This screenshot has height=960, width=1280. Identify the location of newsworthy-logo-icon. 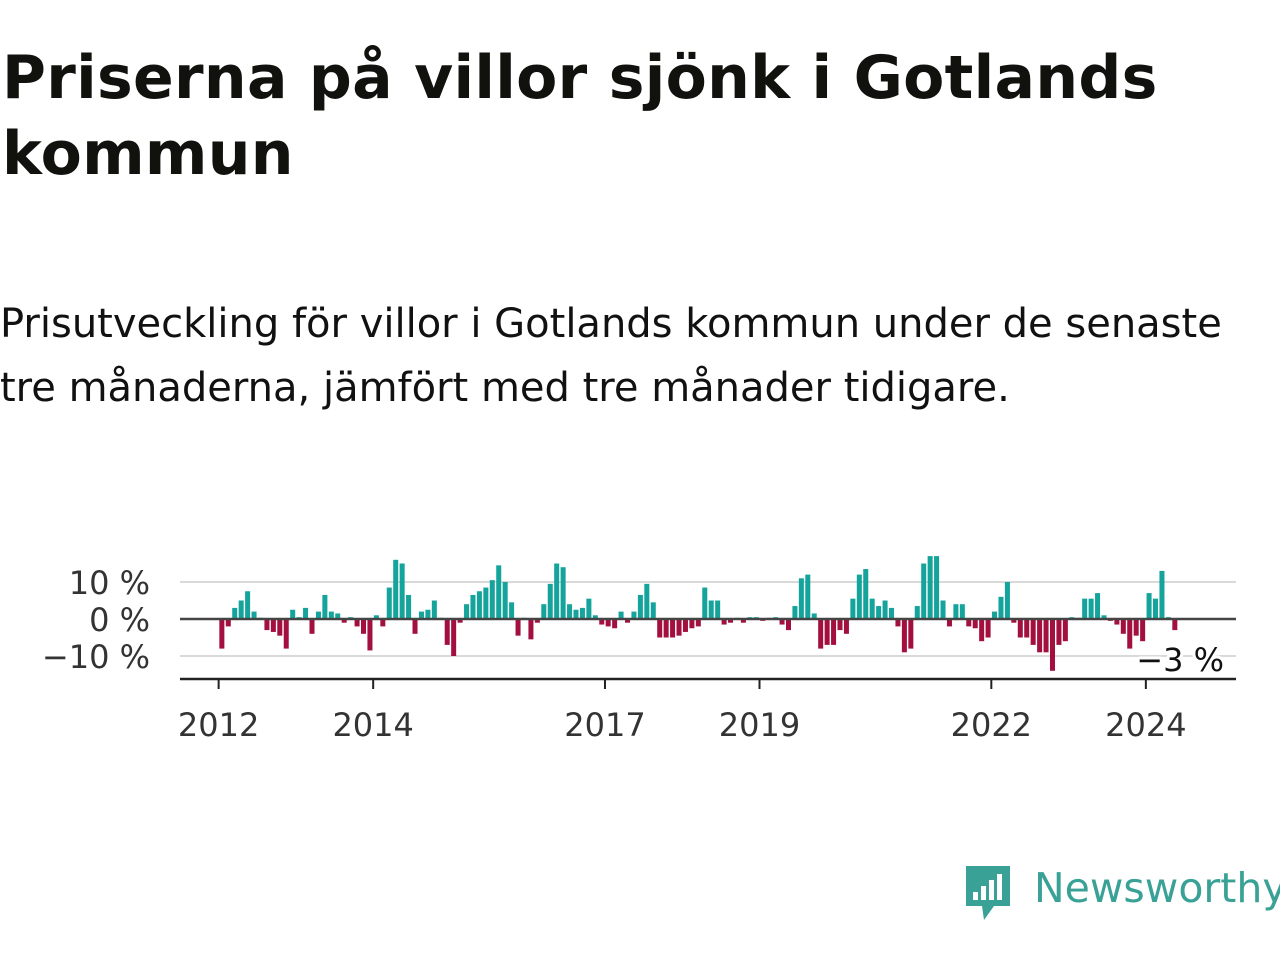
(988, 893).